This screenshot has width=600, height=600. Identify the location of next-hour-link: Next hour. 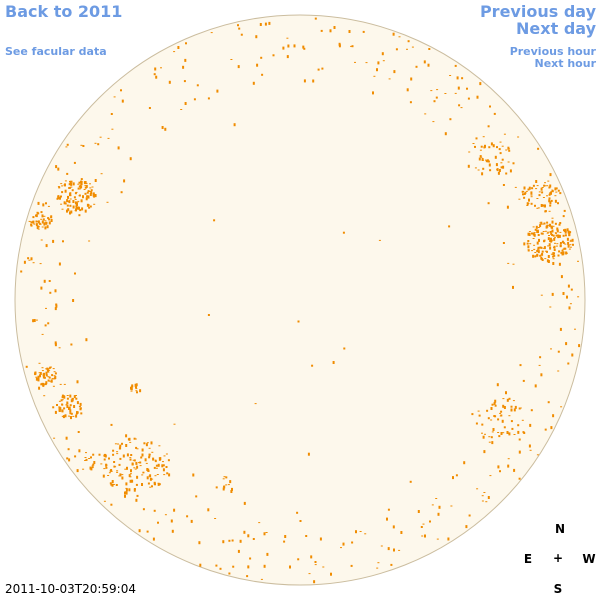
(565, 63).